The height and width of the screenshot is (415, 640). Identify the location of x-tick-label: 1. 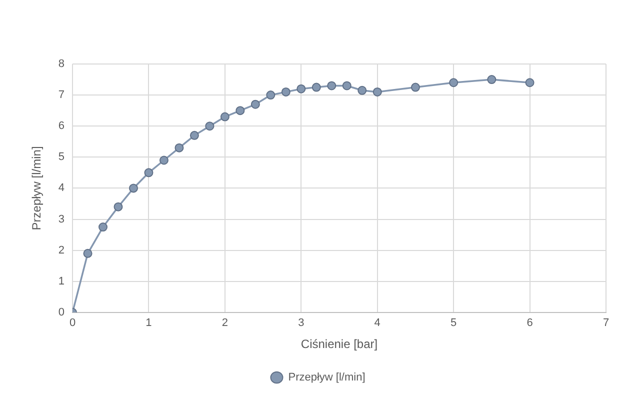
(149, 323).